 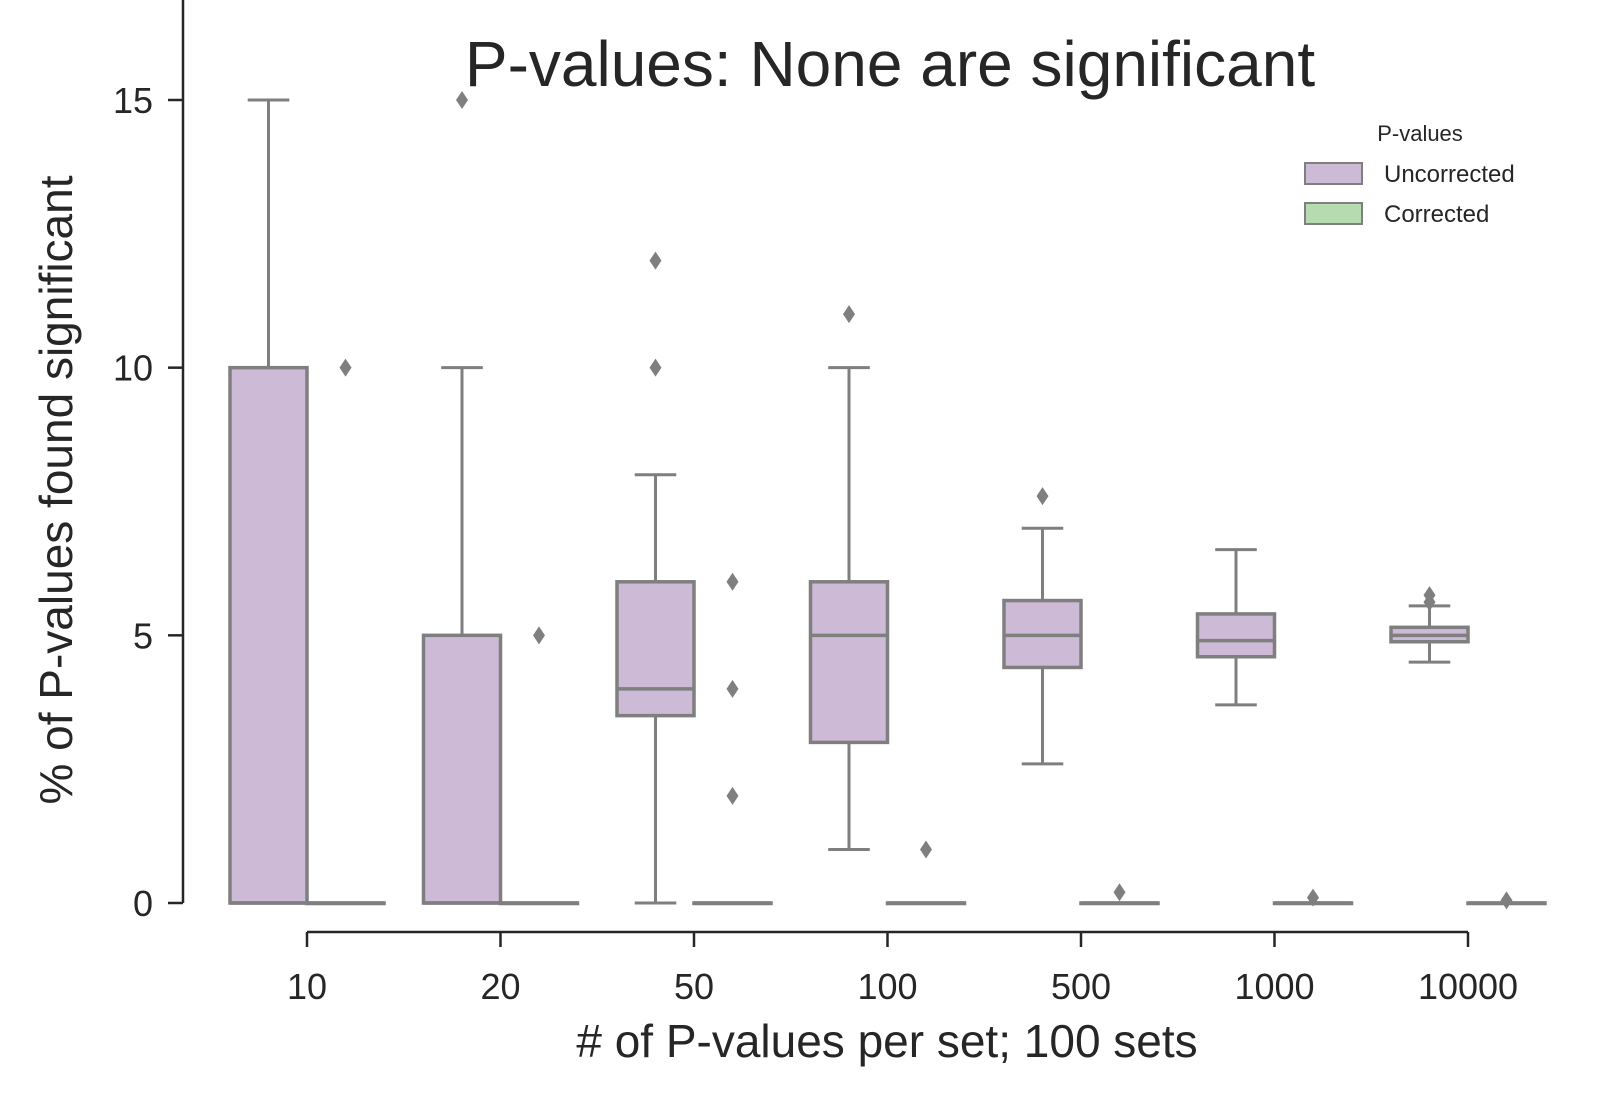 I want to click on legend-swatch-uncorrected, so click(x=1333, y=173).